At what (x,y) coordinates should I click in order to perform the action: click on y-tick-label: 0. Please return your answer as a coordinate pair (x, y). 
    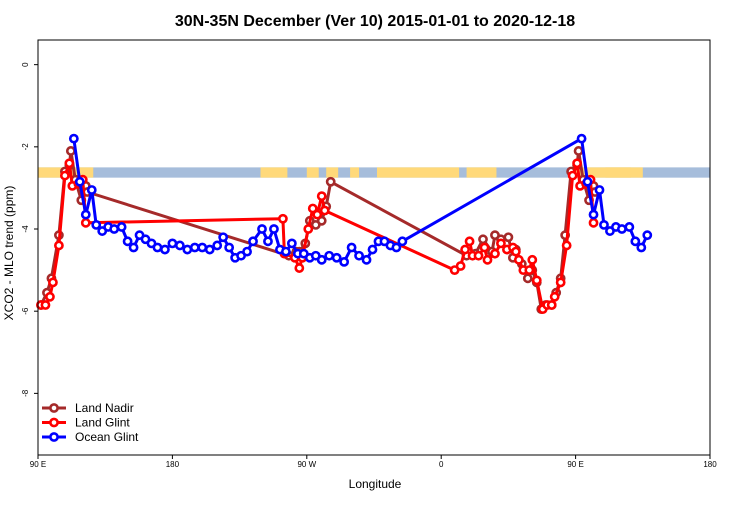
    Looking at the image, I should click on (25, 64).